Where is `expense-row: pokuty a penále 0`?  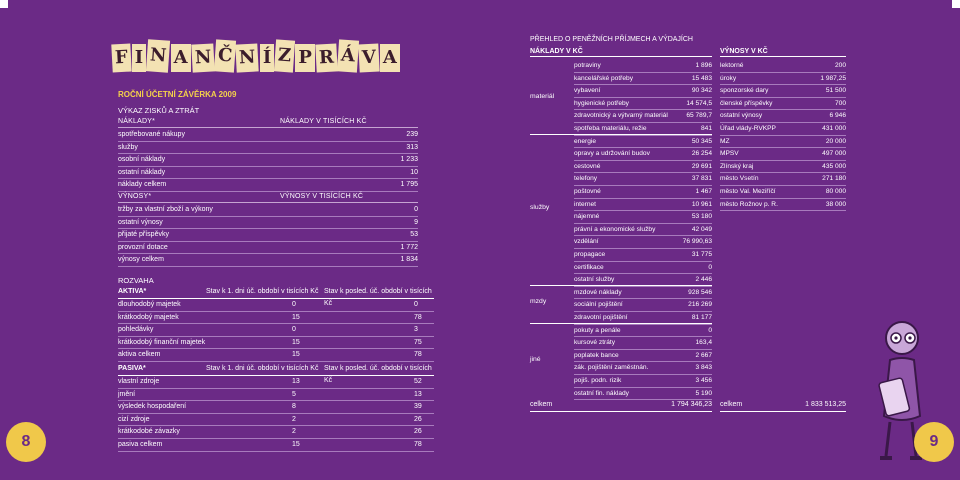
expense-row: pokuty a penále 0 is located at coordinates (643, 331).